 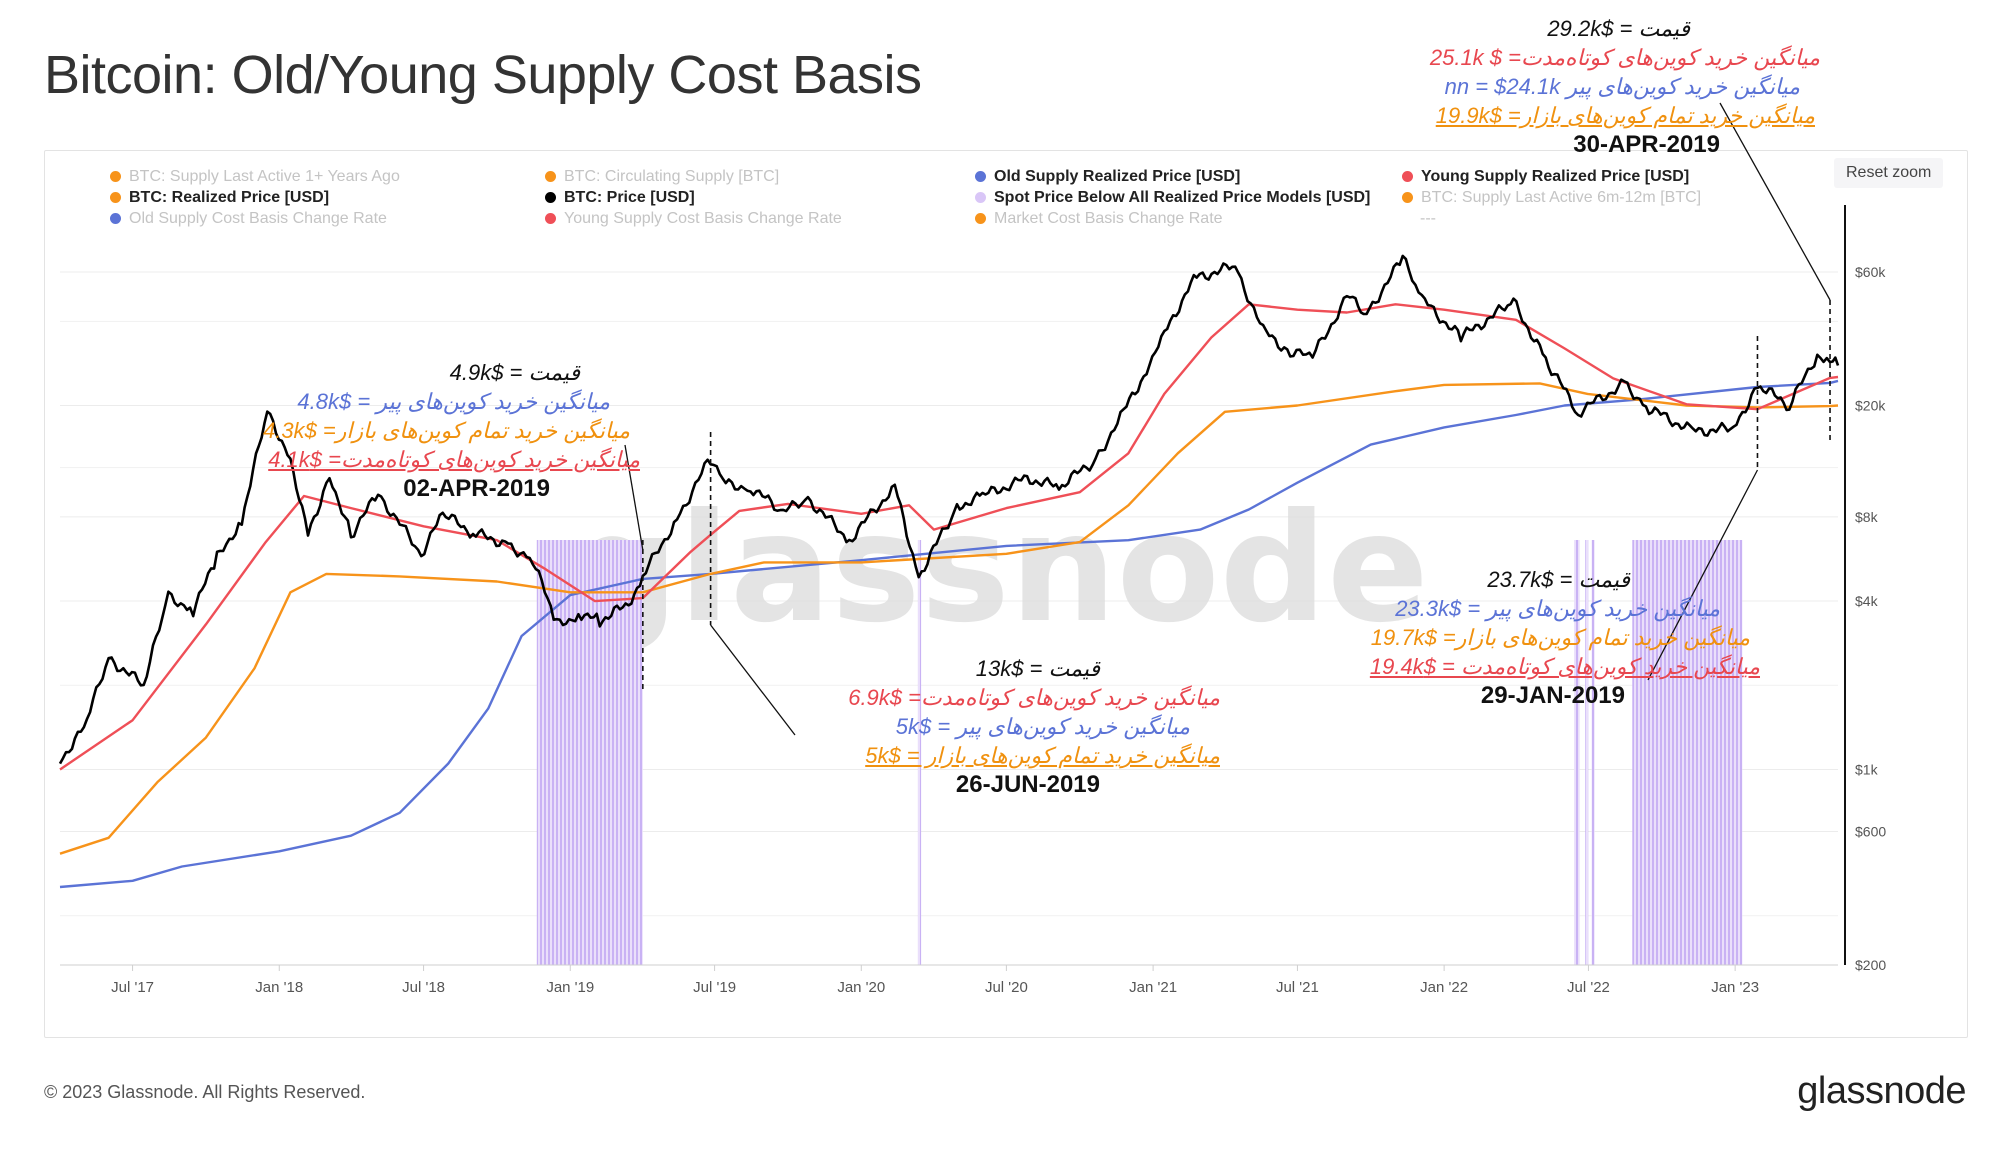 I want to click on x-tick-label: Jul '22, so click(x=1588, y=987).